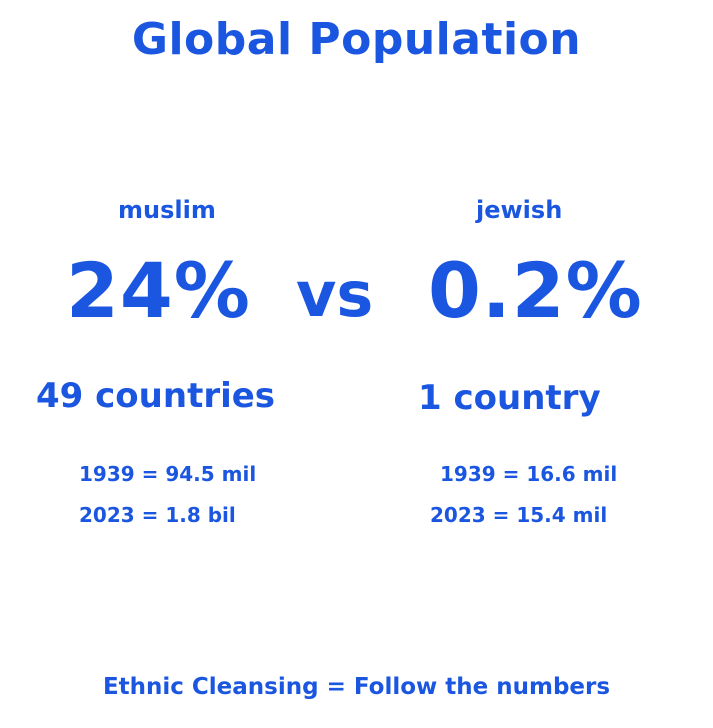 This screenshot has height=728, width=713. I want to click on right-group-label: jewish, so click(519, 210).